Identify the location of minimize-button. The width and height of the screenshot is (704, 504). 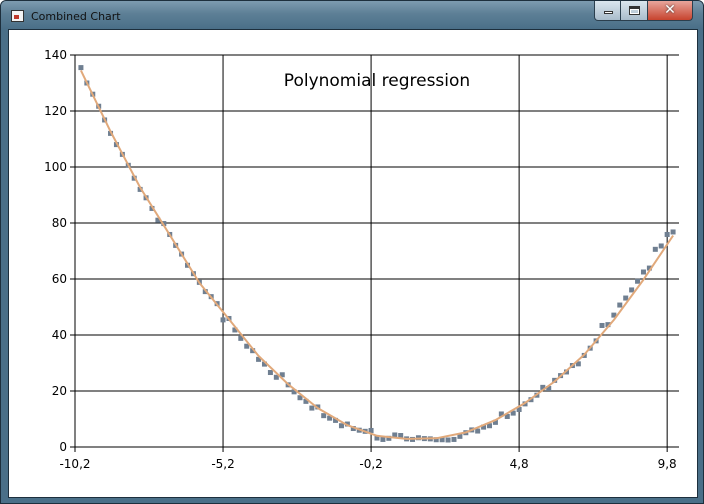
(607, 11).